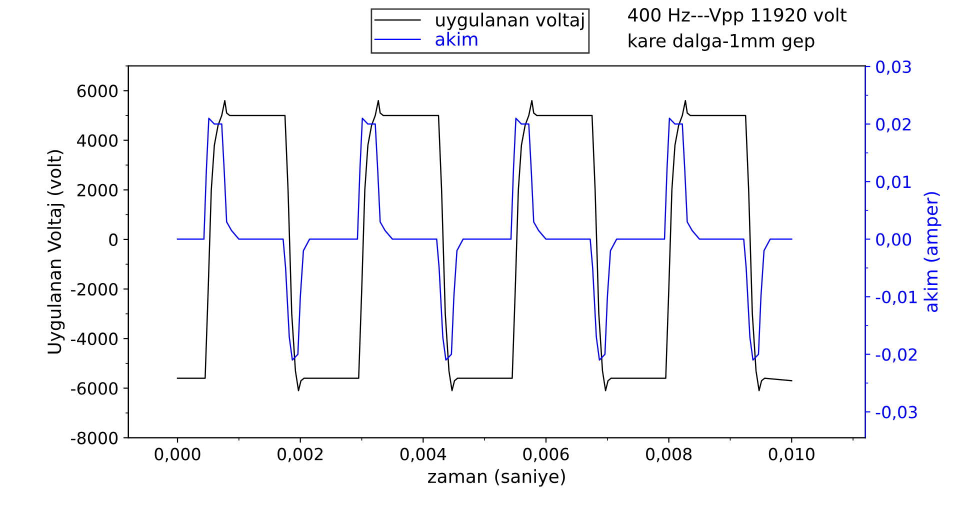  Describe the element at coordinates (97, 190) in the screenshot. I see `y-tick-label: 2000` at that location.